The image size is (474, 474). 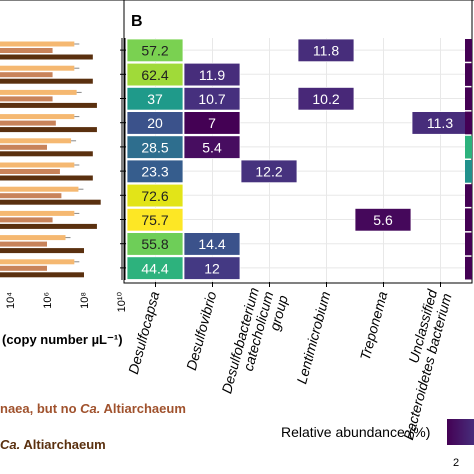 I want to click on a-x-tick-label: 10⁸, so click(x=85, y=300).